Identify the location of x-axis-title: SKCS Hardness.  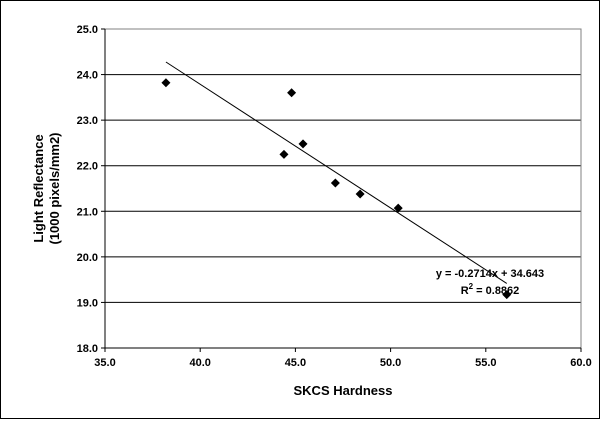
(343, 390).